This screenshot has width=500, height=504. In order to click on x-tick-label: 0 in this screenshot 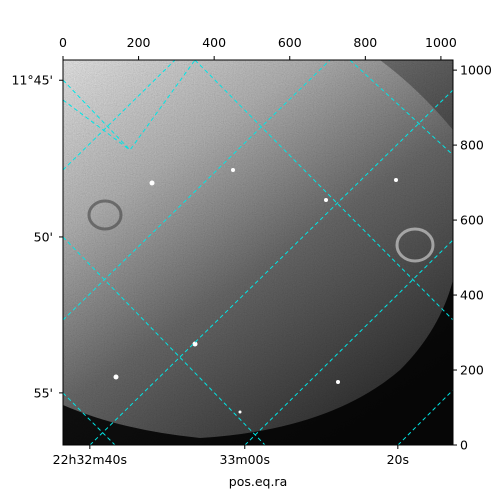, I will do `click(63, 42)`.